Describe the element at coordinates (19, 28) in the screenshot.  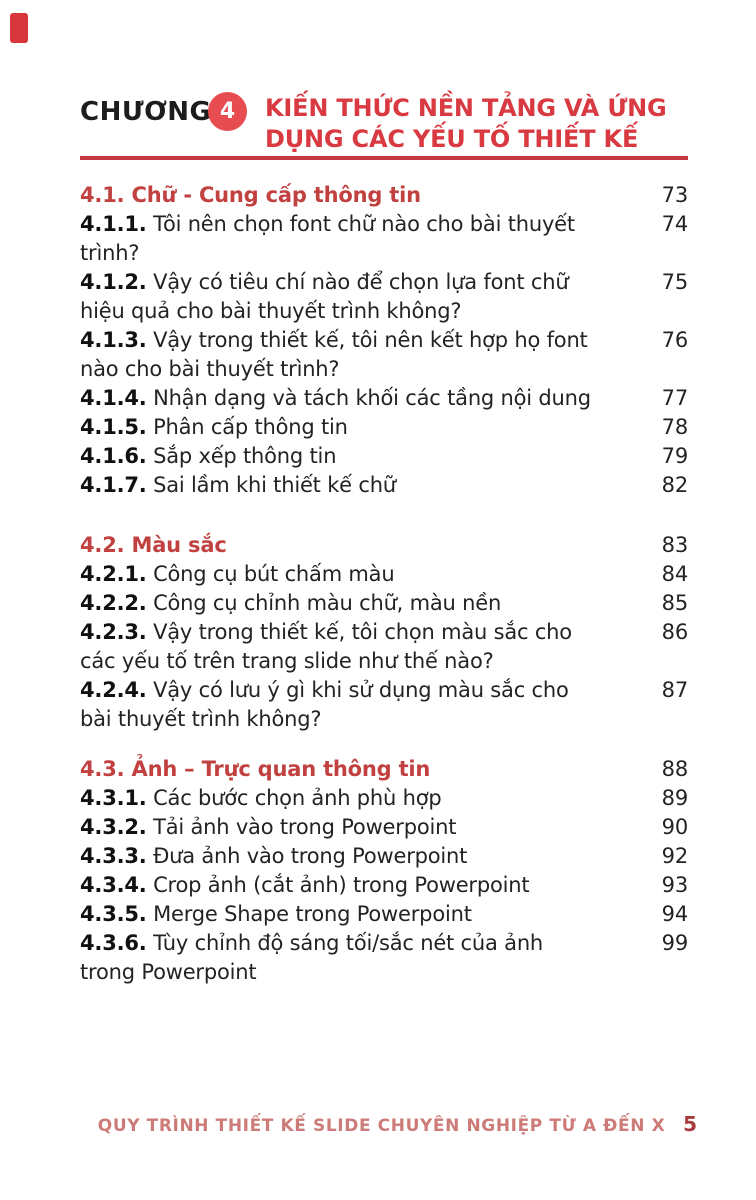
I see `corner-tag-icon` at that location.